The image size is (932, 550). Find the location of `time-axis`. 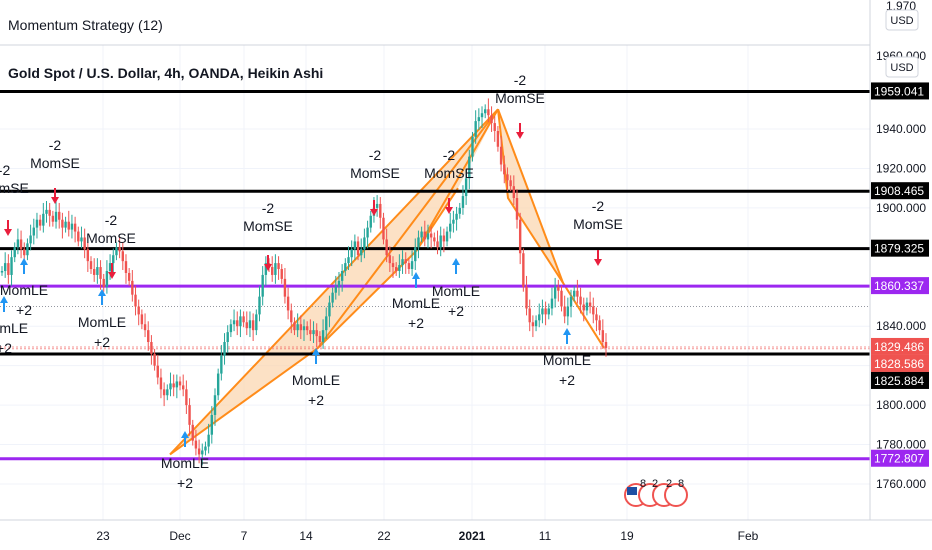

time-axis is located at coordinates (435, 535).